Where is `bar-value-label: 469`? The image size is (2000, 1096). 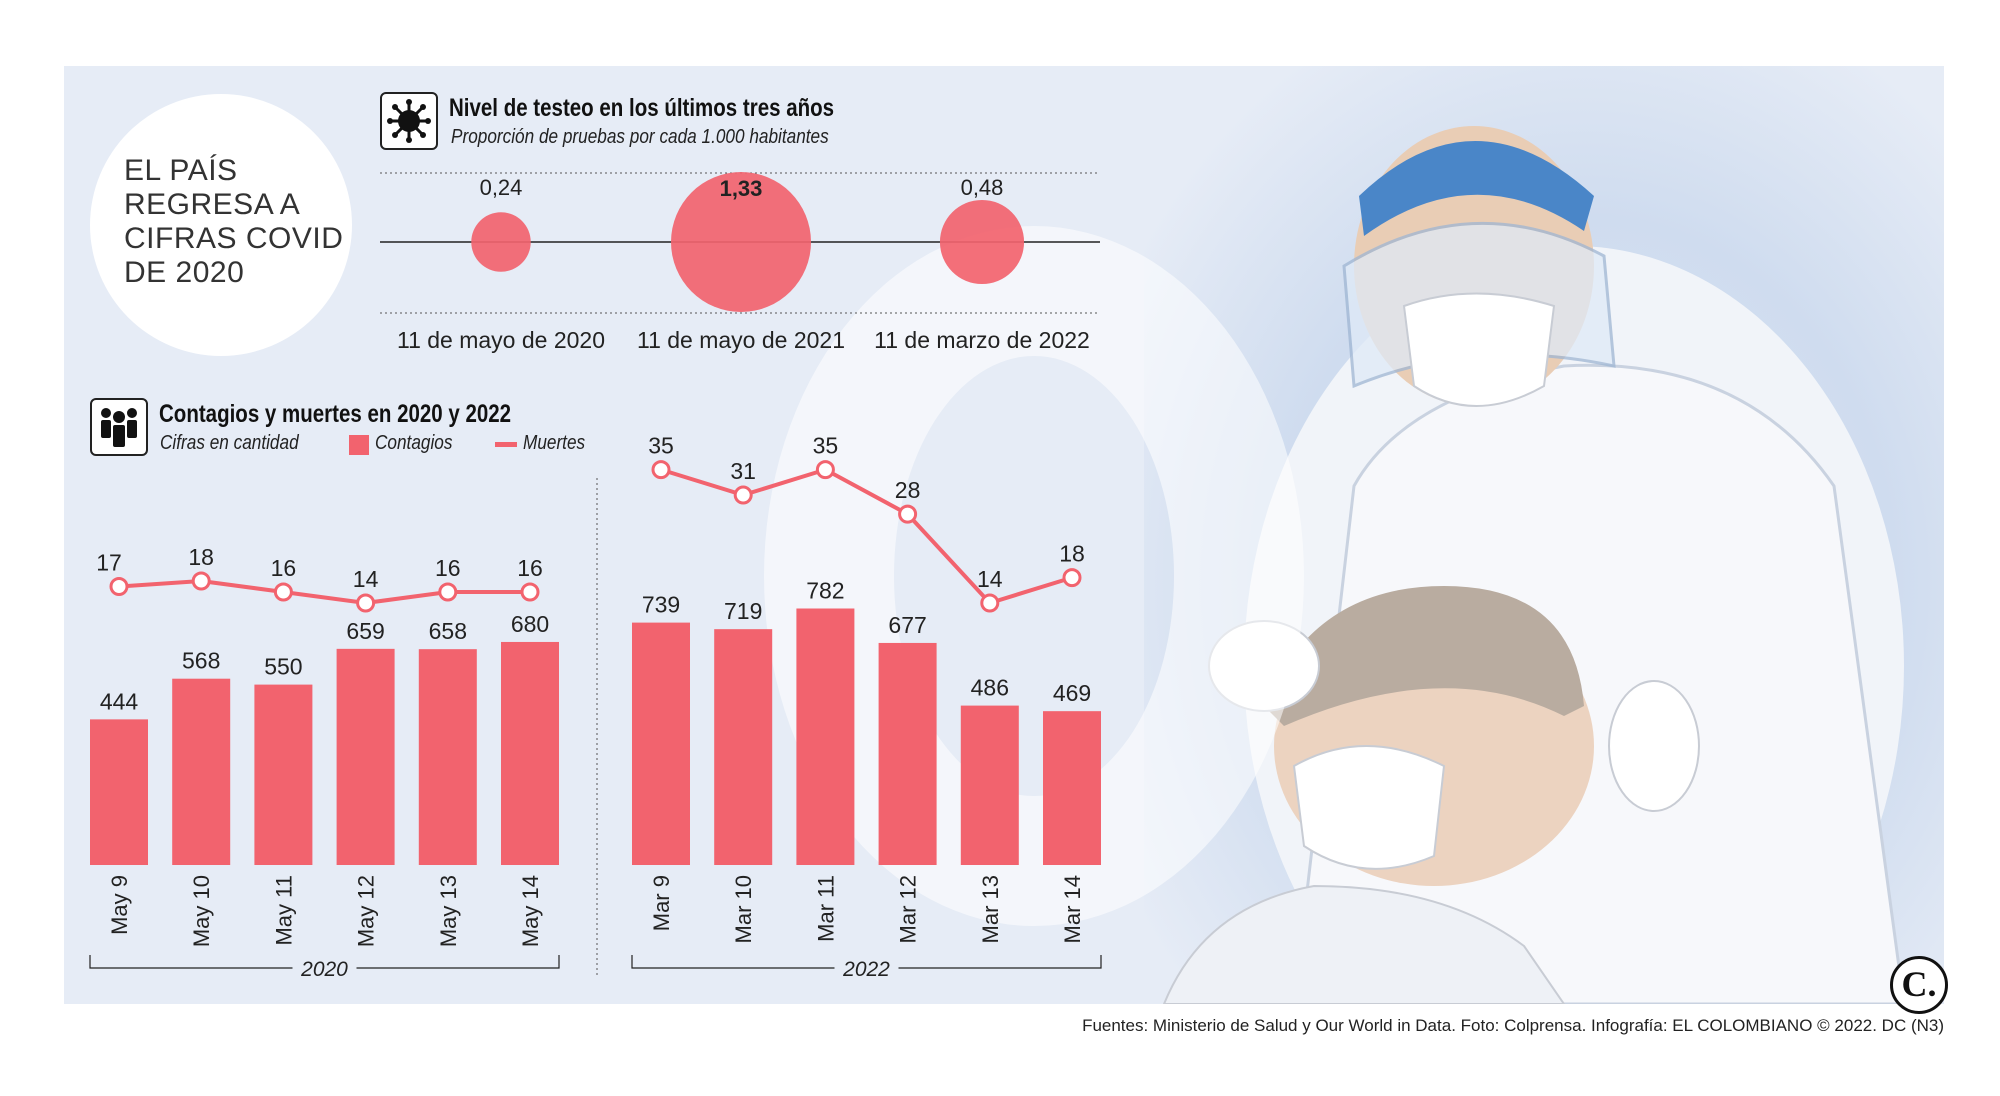
bar-value-label: 469 is located at coordinates (1072, 693).